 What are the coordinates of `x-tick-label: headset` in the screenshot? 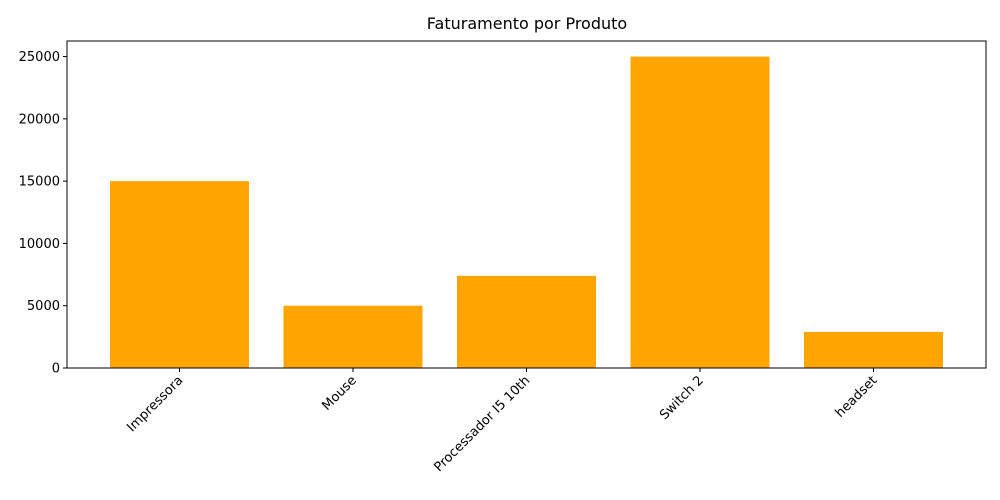 It's located at (857, 397).